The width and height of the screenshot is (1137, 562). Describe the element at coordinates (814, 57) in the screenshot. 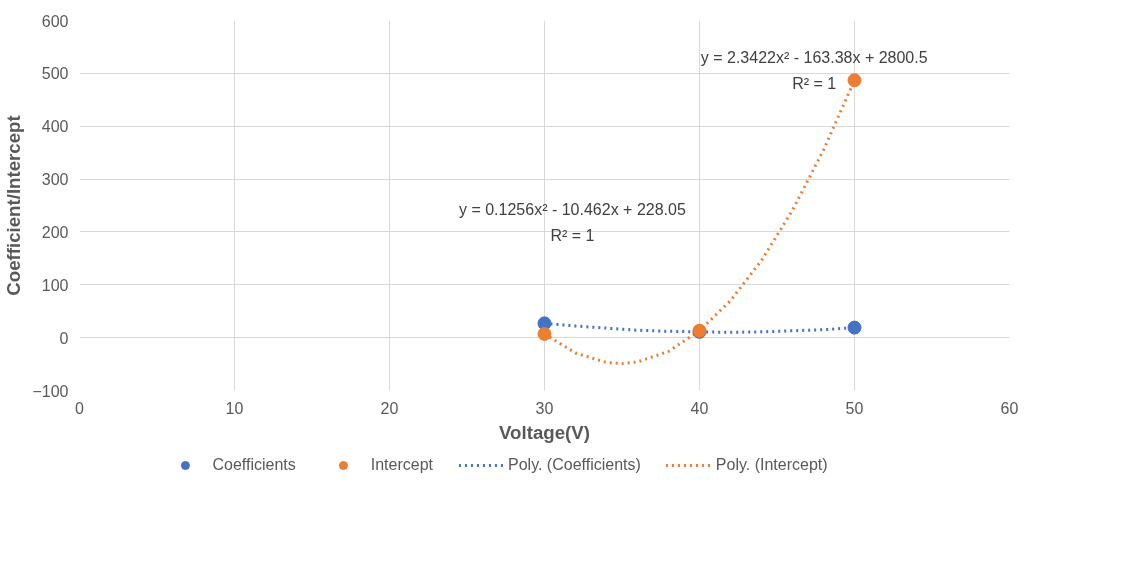

I see `annotation: y = 2.3422x² - 163.38x + 2800.5` at that location.